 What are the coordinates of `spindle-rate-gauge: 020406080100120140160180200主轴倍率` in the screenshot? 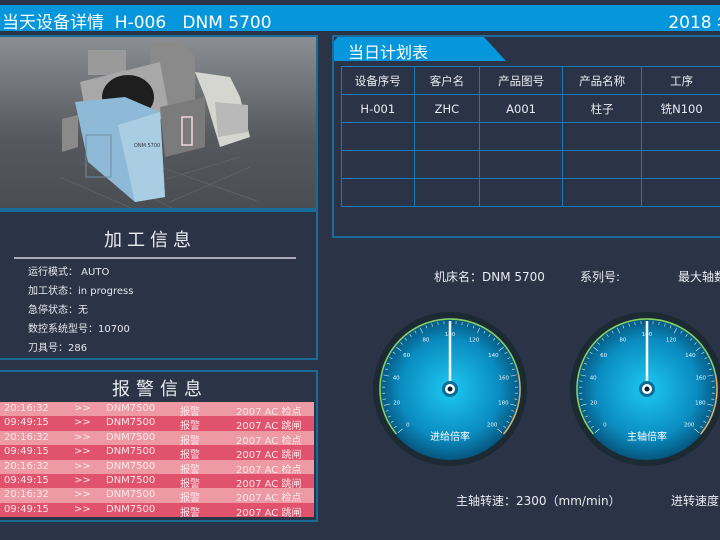 It's located at (645, 389).